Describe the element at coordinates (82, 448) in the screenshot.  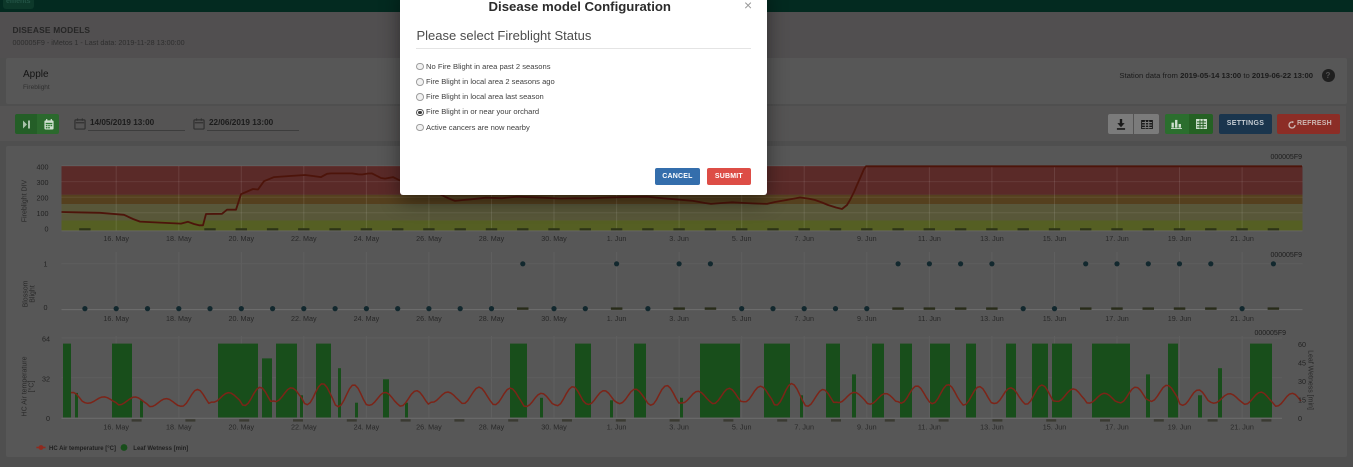
I see `svg-text: HC Air temperature [°C]` at that location.